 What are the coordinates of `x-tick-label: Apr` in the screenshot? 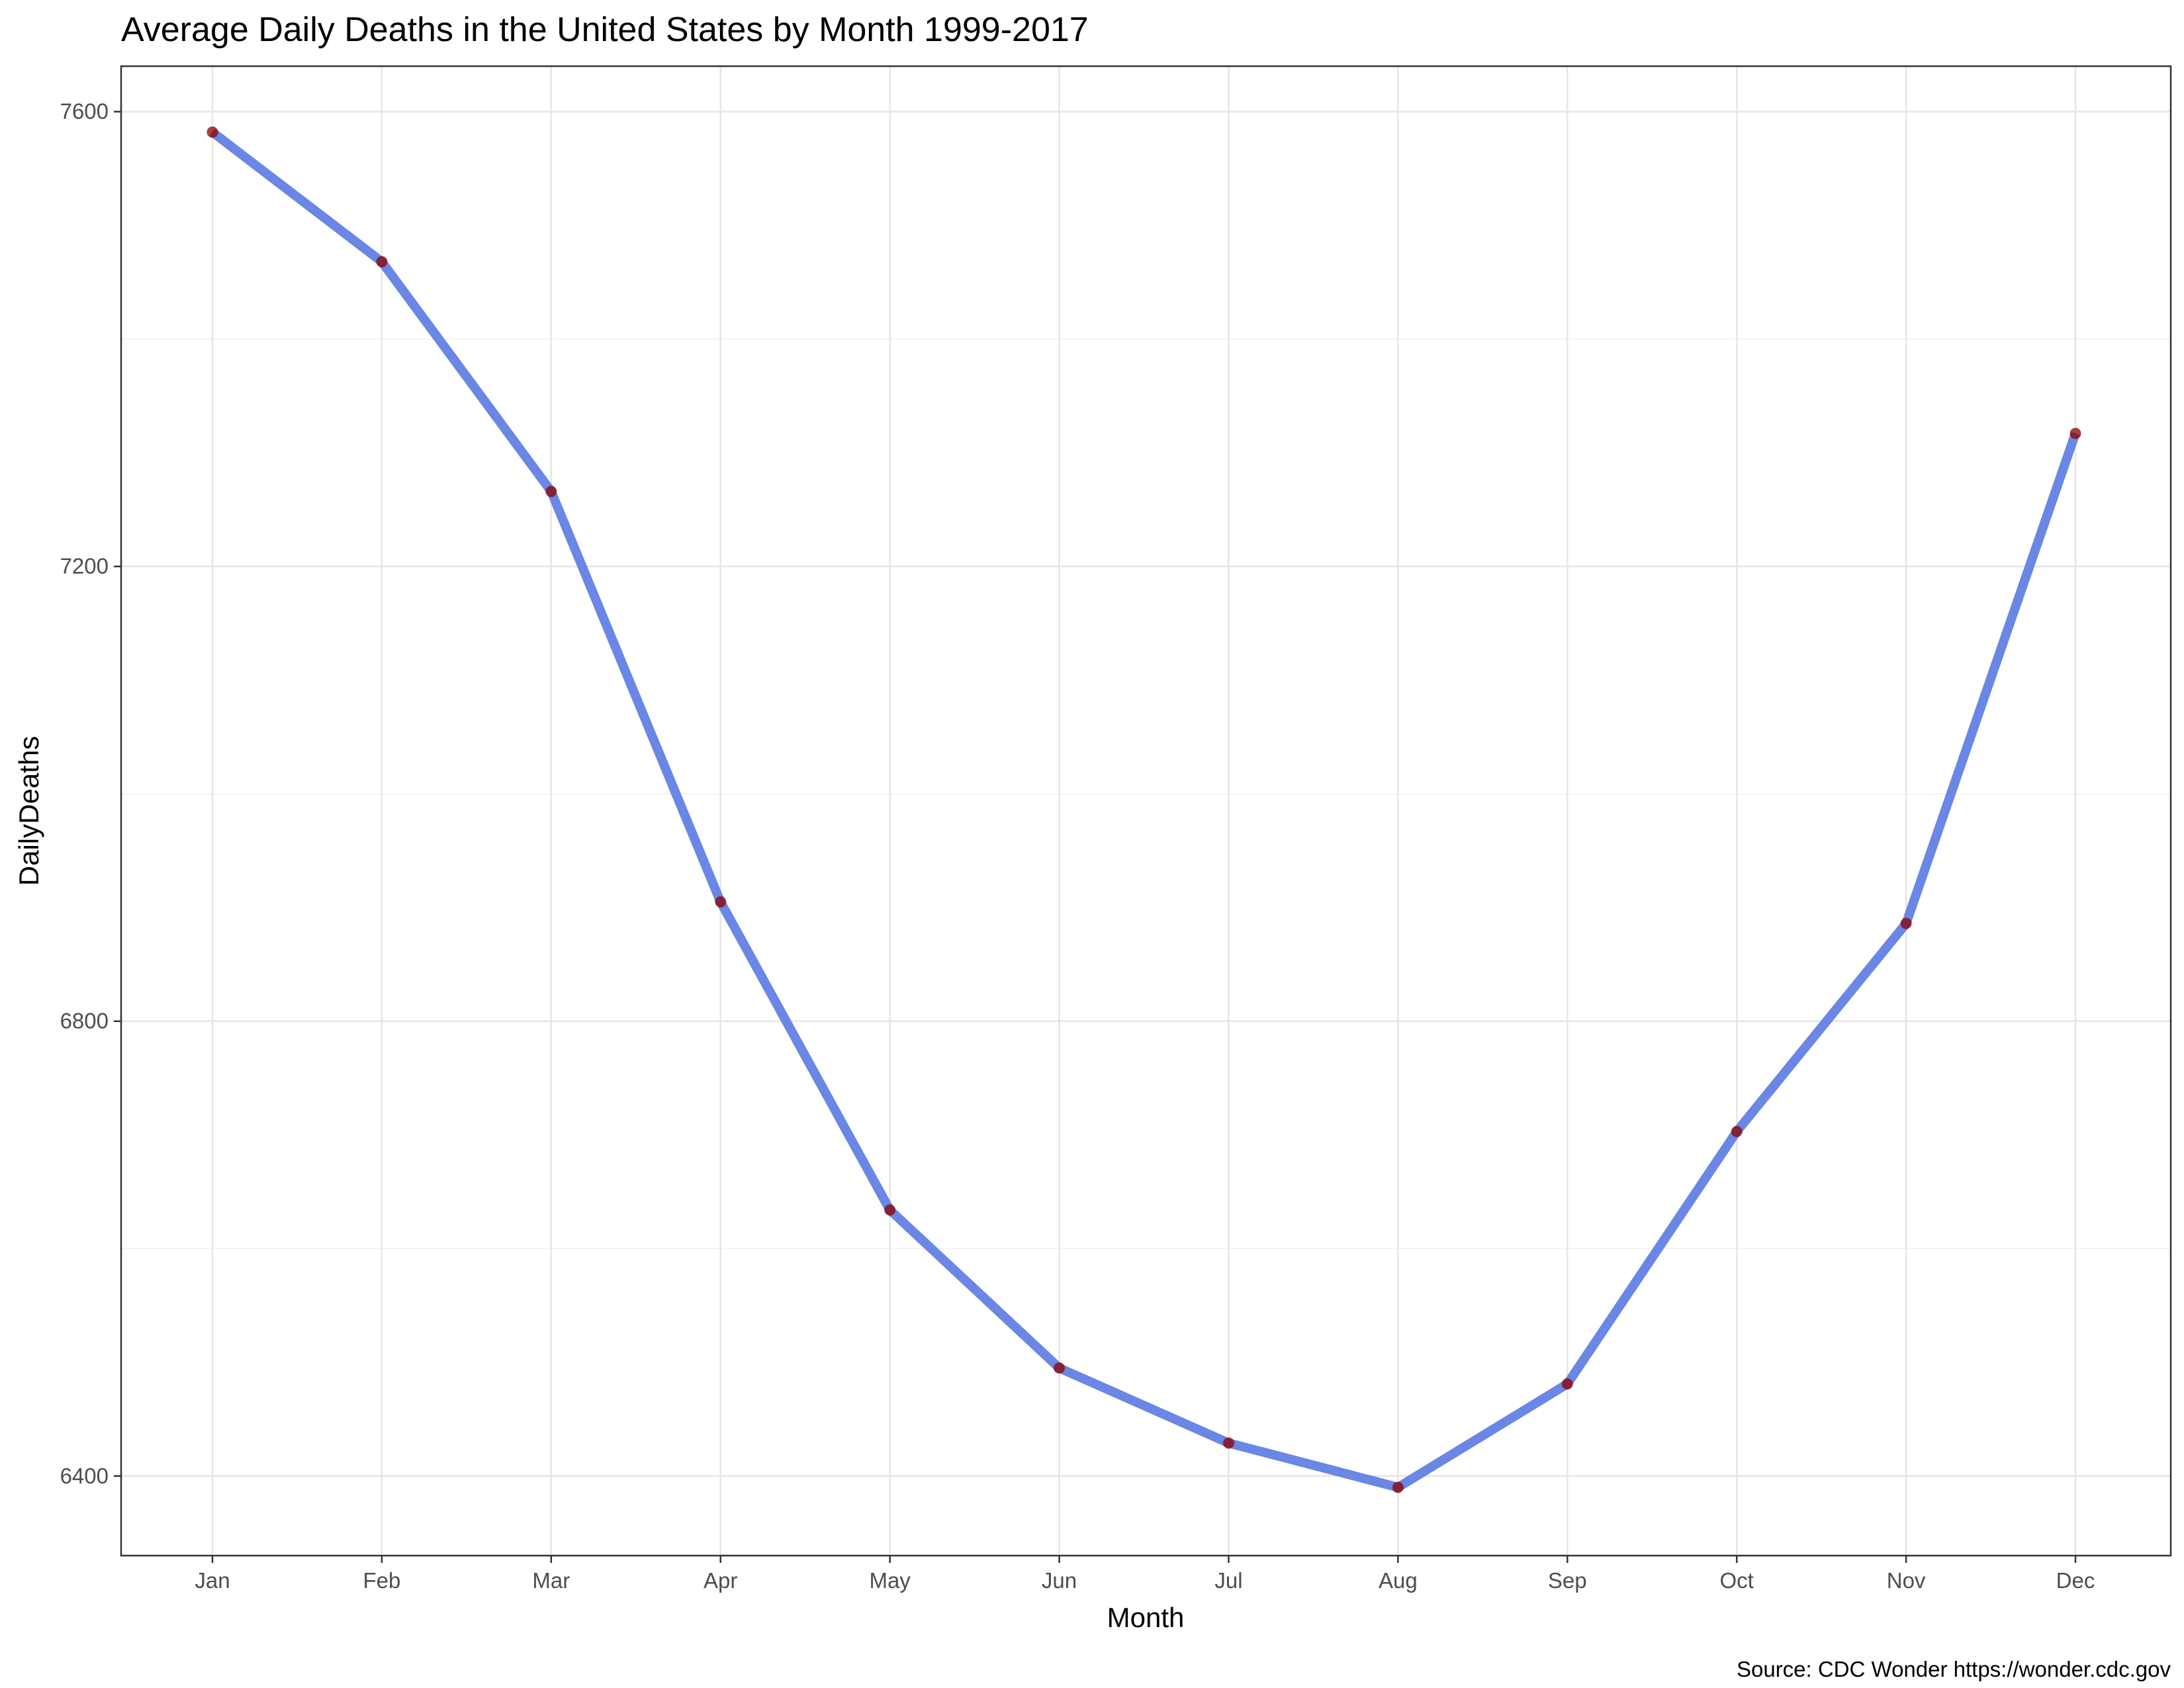 It's located at (721, 1580).